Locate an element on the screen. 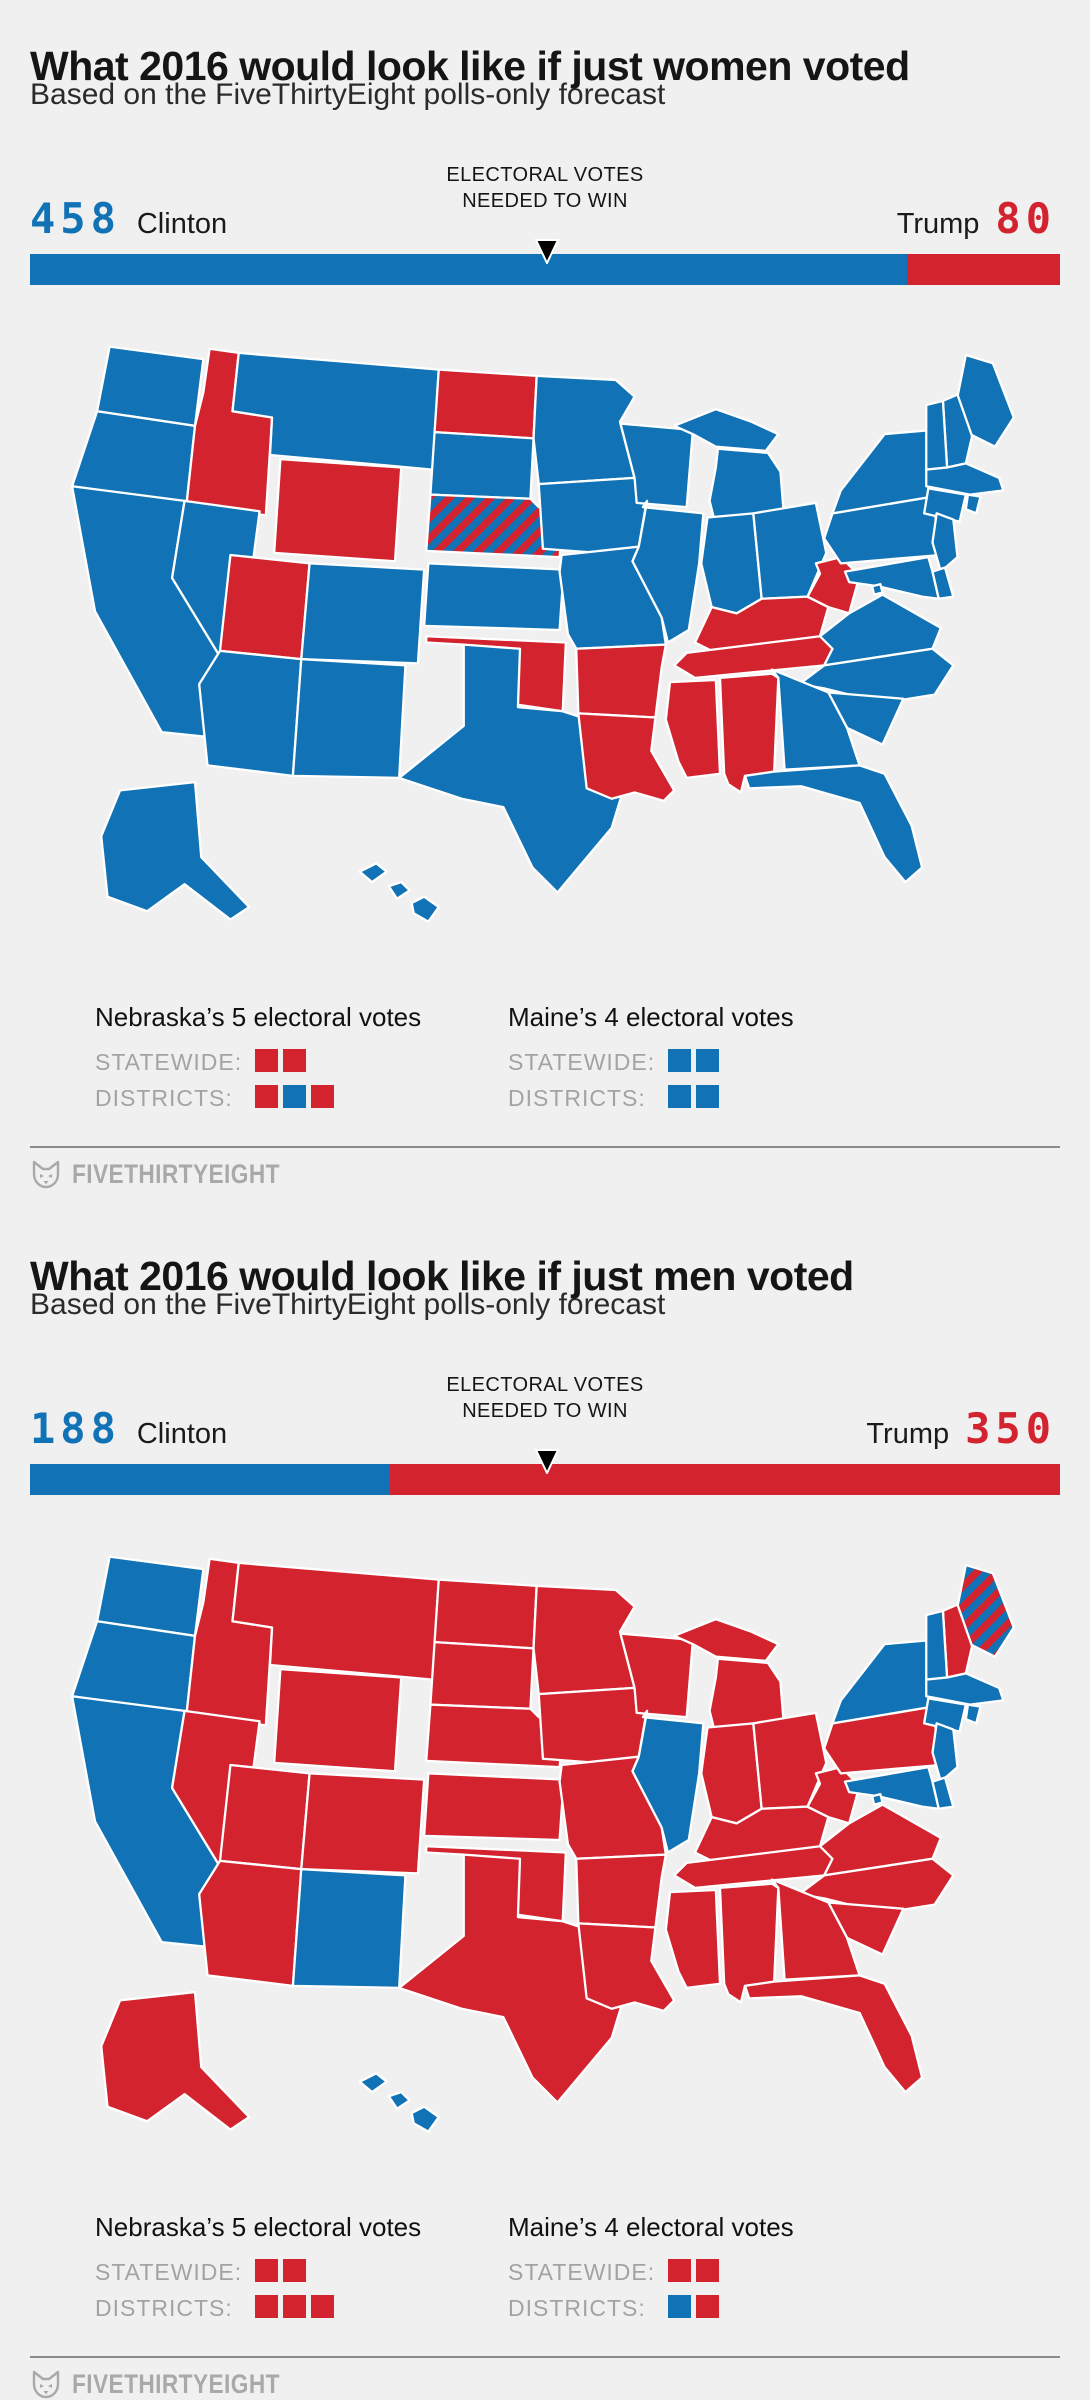  clinton-total: 458 Clinton is located at coordinates (128, 218).